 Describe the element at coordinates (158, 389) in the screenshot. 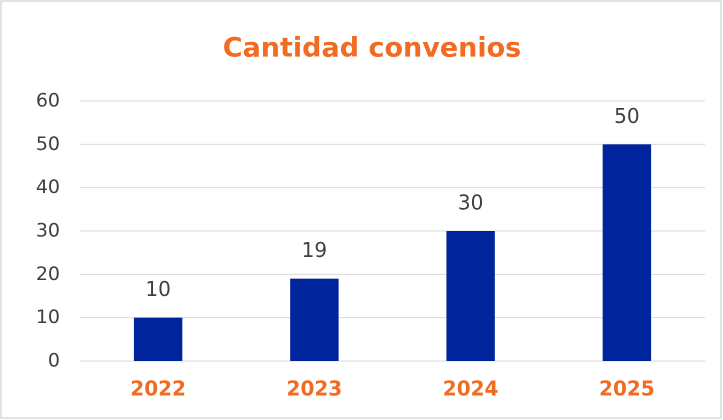

I see `x-tick-label: 2022` at that location.